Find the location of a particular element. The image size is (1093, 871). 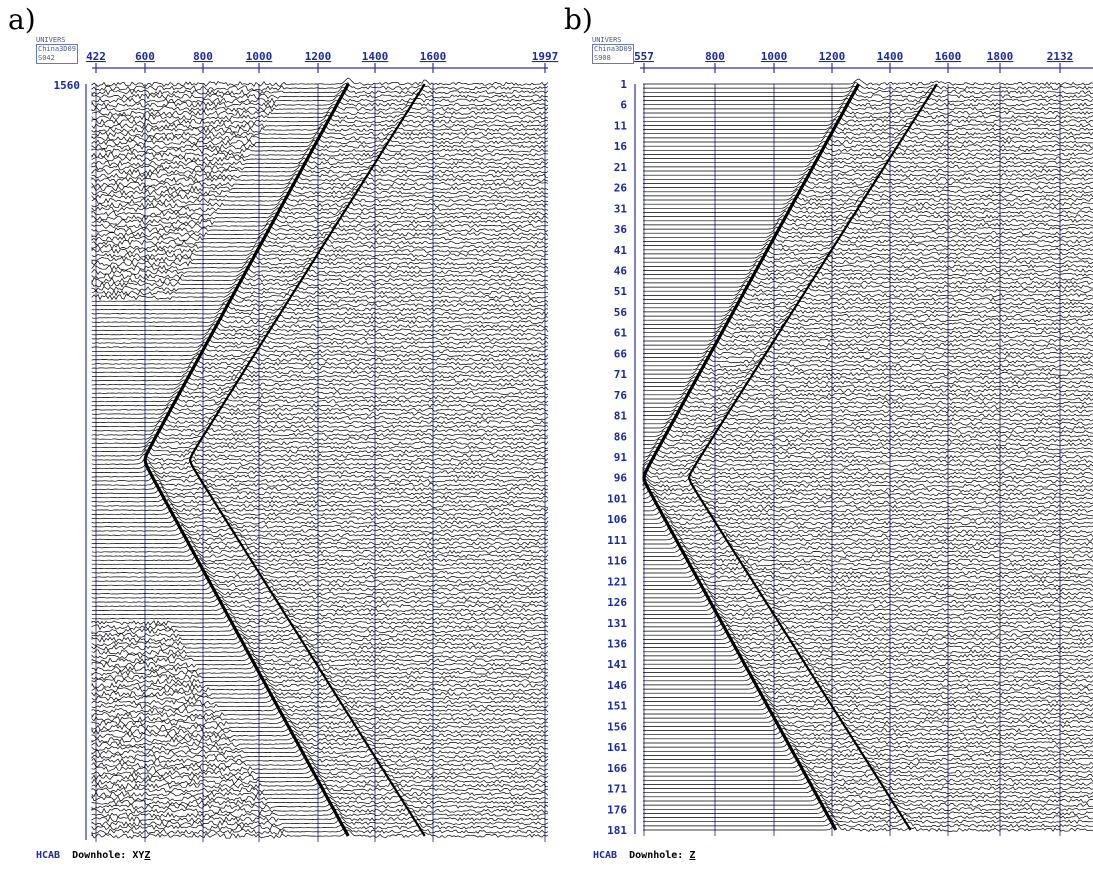

y-tick-label: 141 is located at coordinates (617, 664).